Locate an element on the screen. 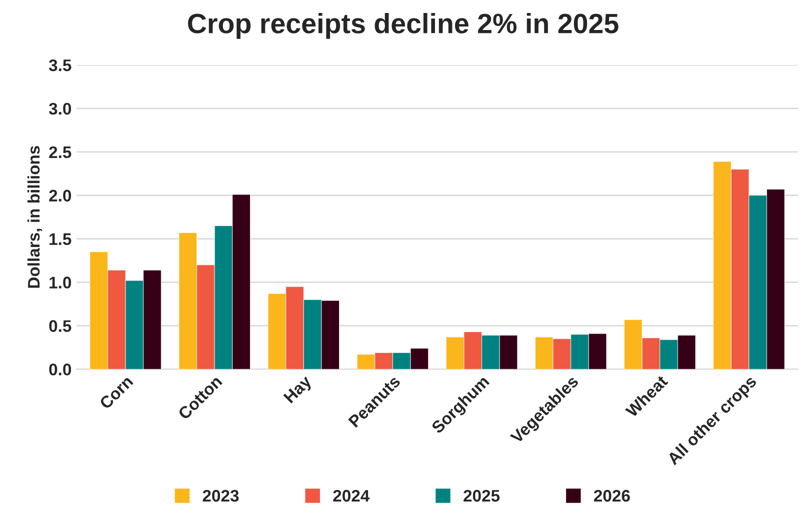 The image size is (806, 520). y-tick-label: 0.5 is located at coordinates (60, 326).